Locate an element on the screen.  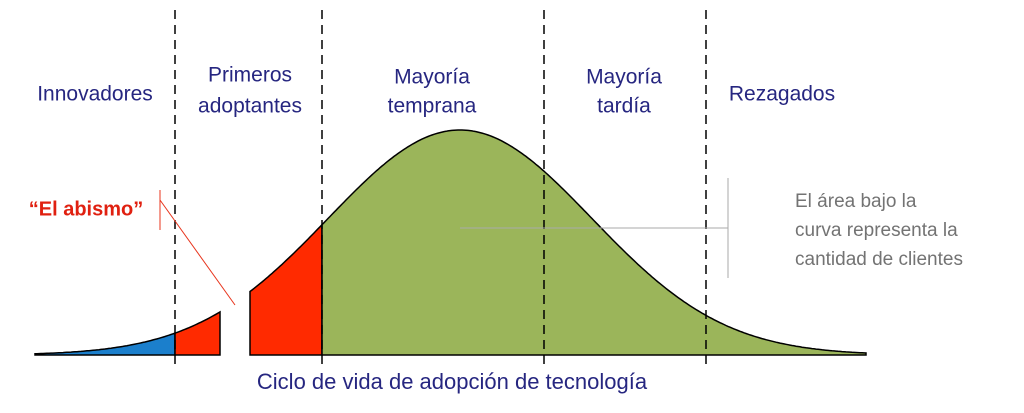
segment-label: adoptantes is located at coordinates (250, 106).